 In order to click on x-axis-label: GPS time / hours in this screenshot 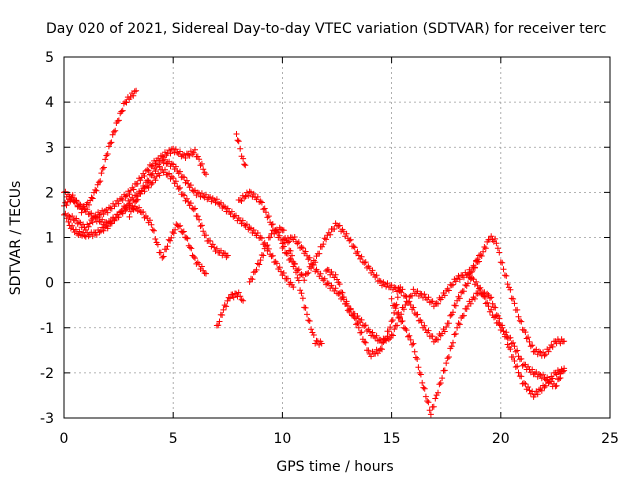, I will do `click(334, 467)`.